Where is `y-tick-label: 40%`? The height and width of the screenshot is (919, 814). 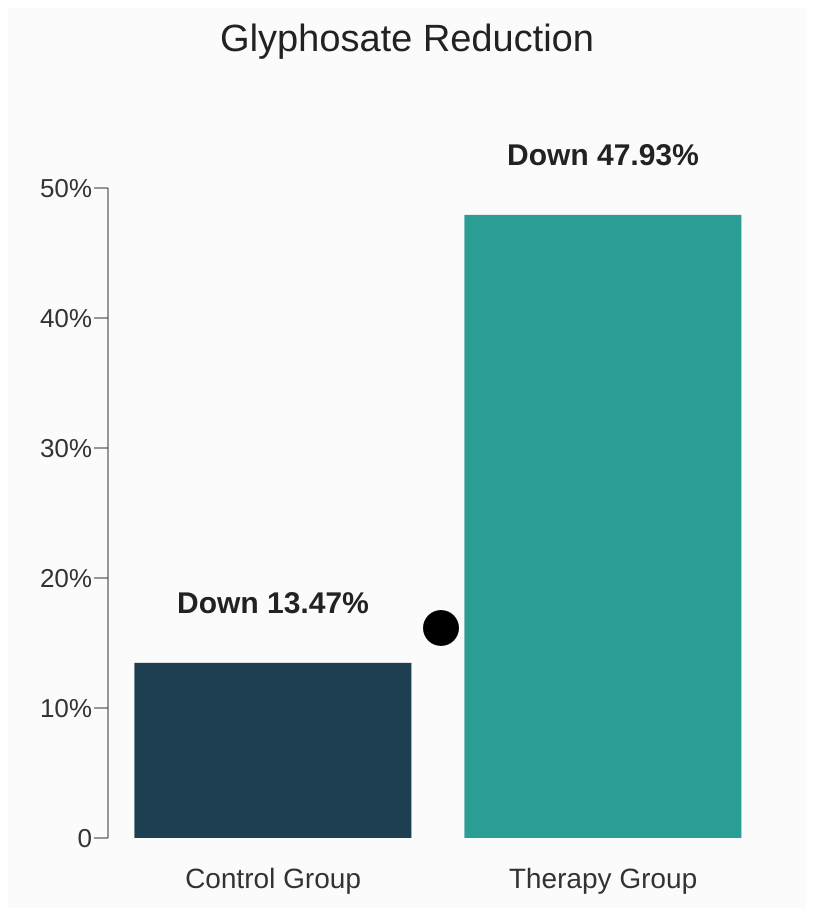
y-tick-label: 40% is located at coordinates (66, 318).